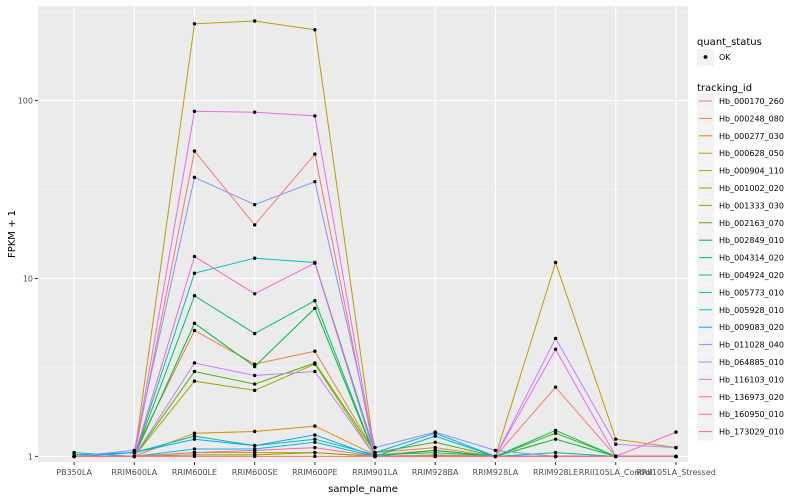 This screenshot has height=500, width=800. What do you see at coordinates (751, 188) in the screenshot?
I see `legend-label: Hb_001002_020` at bounding box center [751, 188].